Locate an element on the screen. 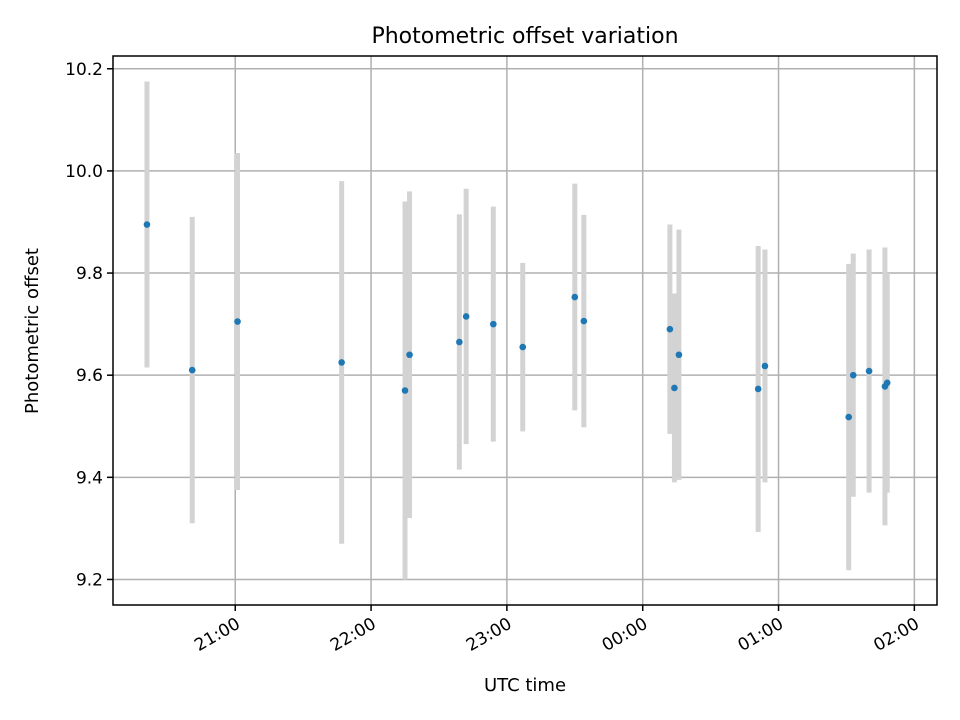 The height and width of the screenshot is (720, 960). y-tick-label: 10.0 is located at coordinates (84, 172).